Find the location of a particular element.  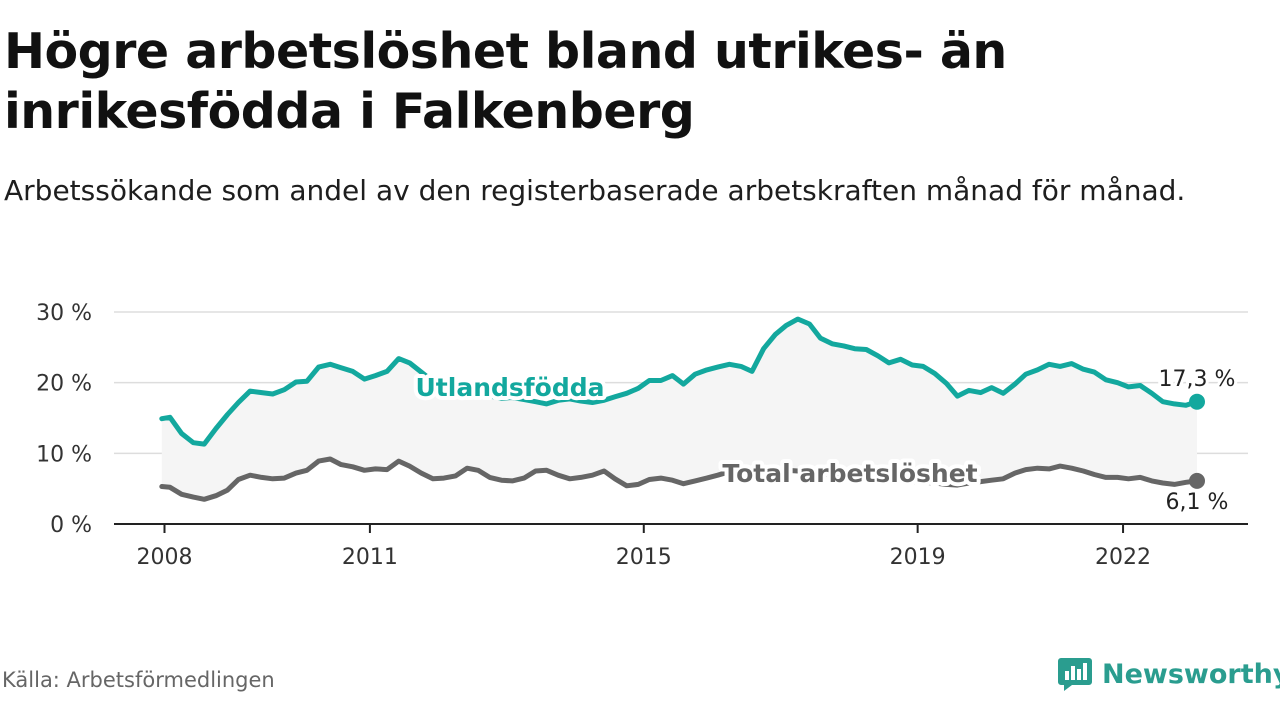

x-tick-label: 2008 is located at coordinates (165, 557).